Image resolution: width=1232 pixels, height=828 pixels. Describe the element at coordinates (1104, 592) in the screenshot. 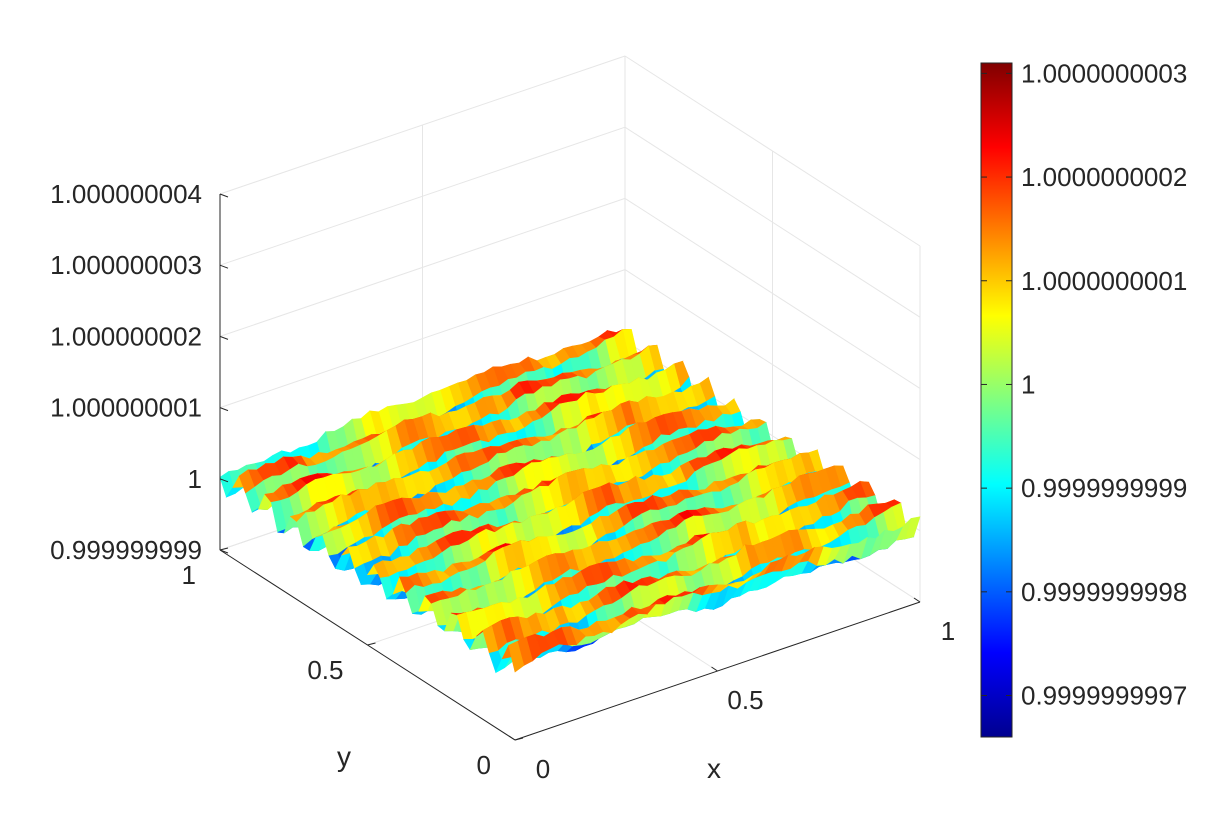

I see `colorbar-tick-label: 0.9999999998` at that location.